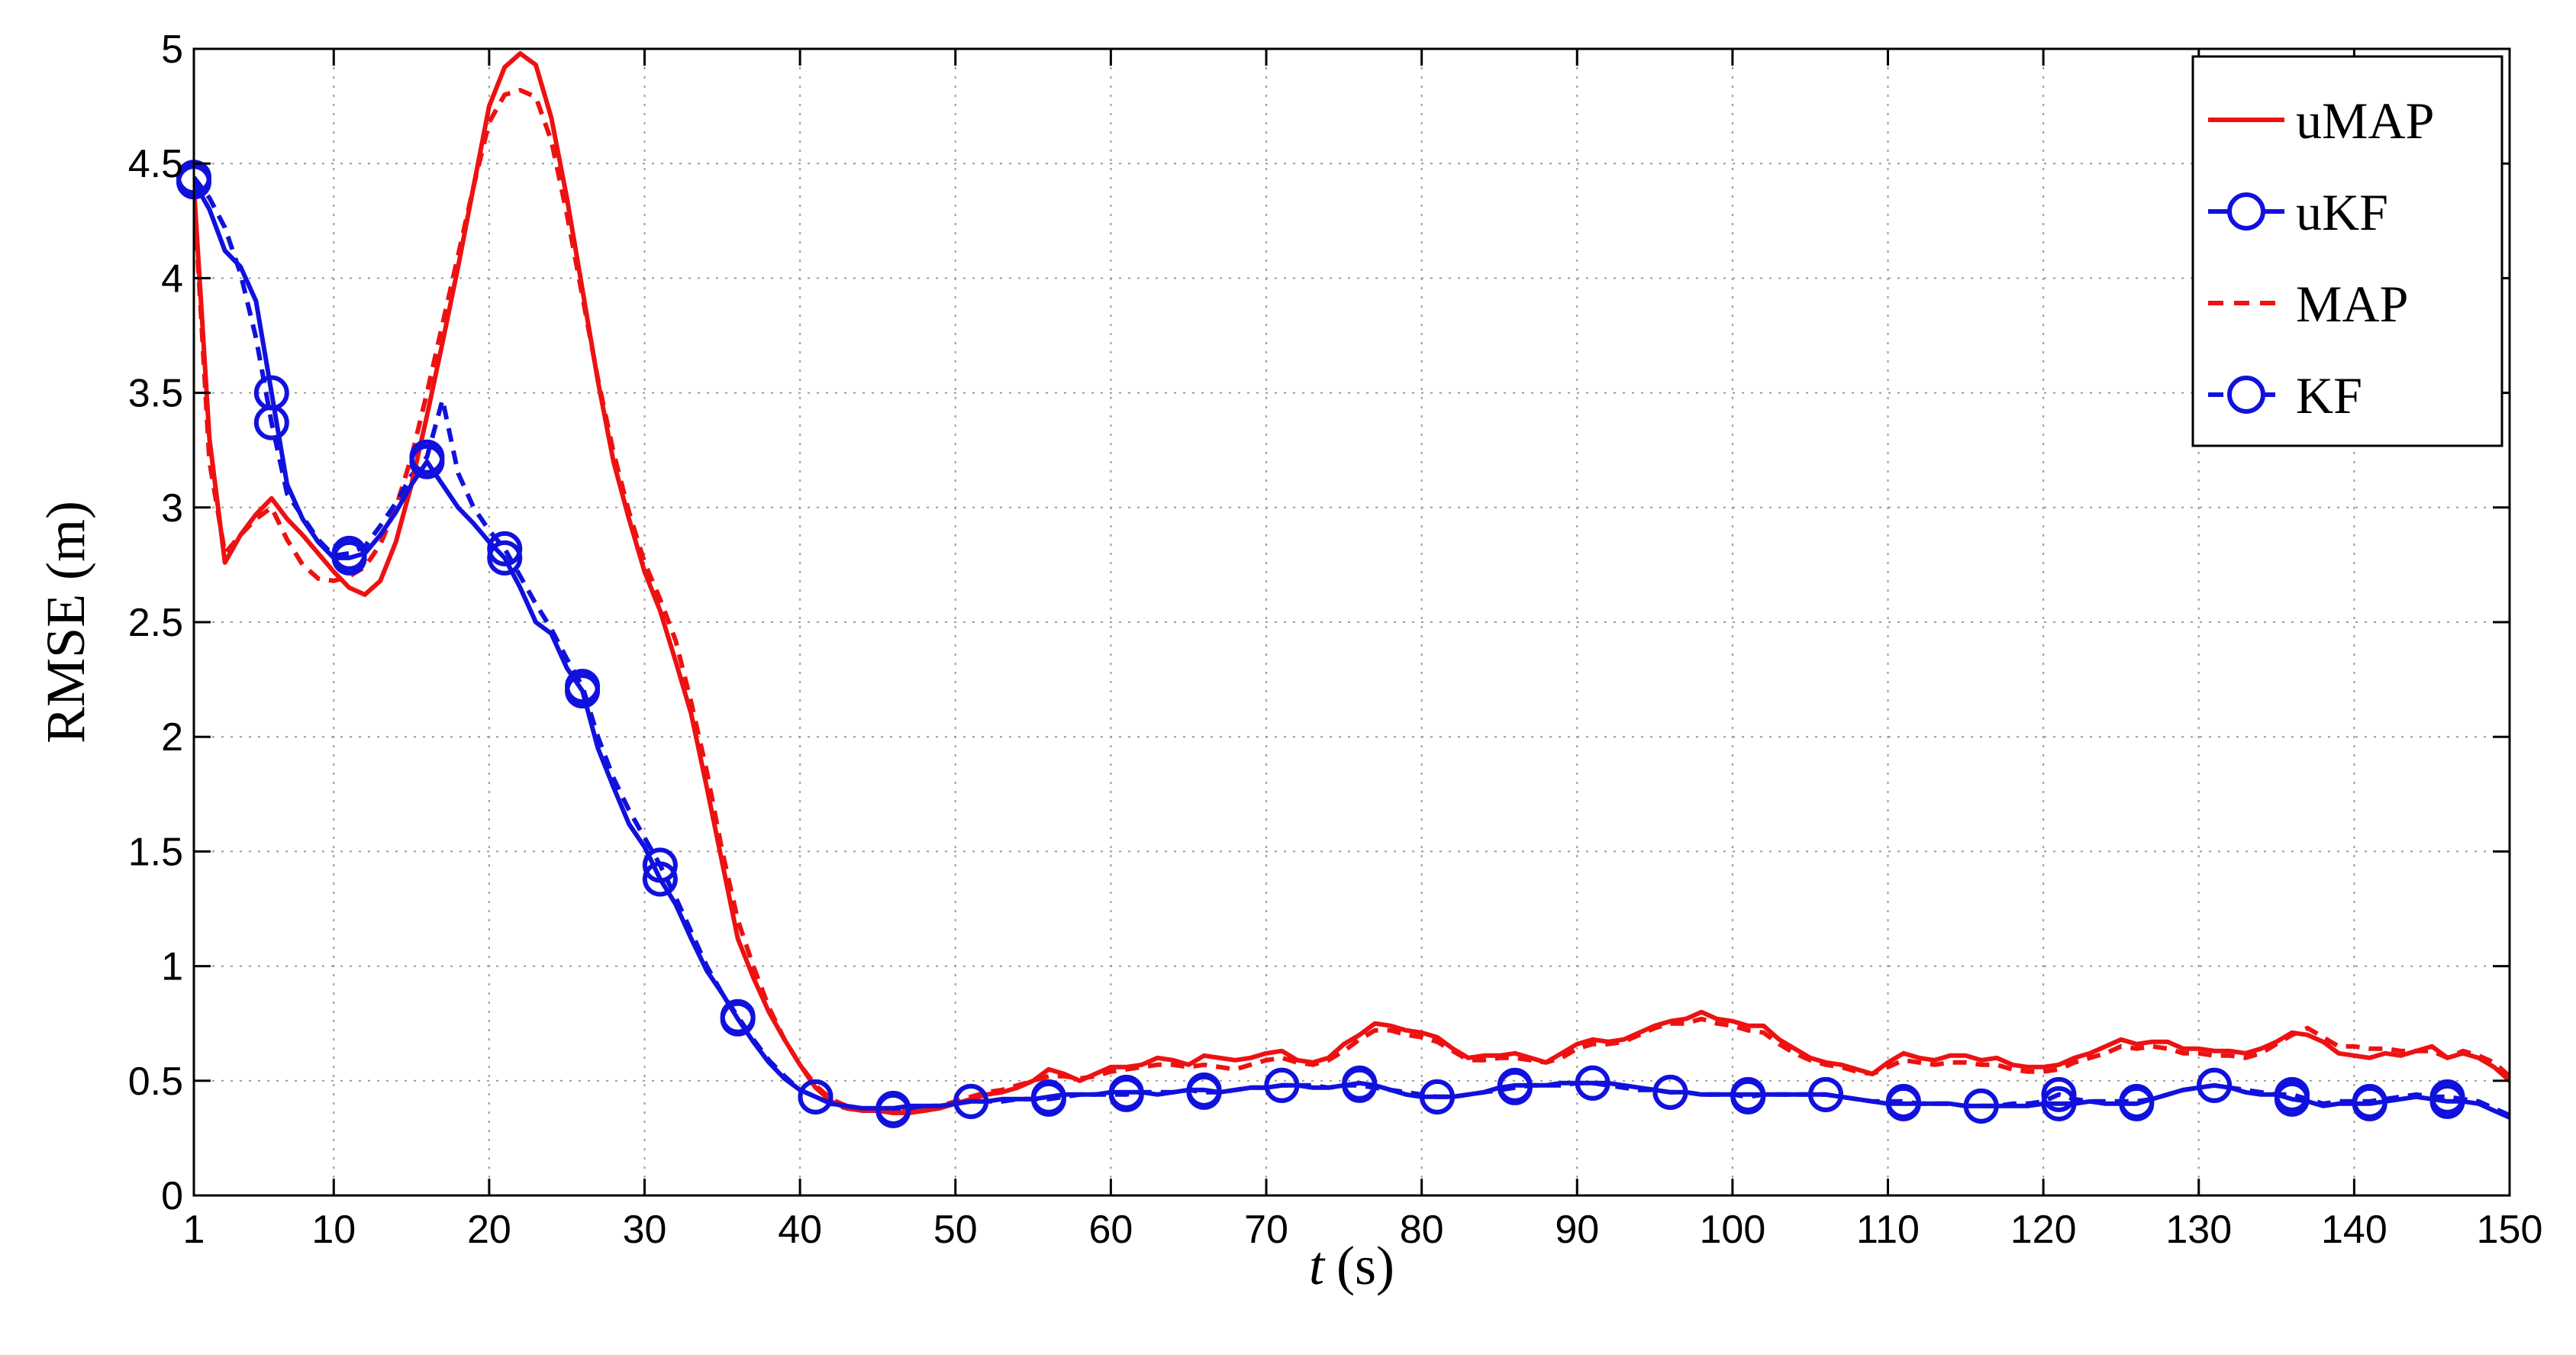 The height and width of the screenshot is (1355, 2576). I want to click on x-tick-label: 140, so click(2354, 1230).